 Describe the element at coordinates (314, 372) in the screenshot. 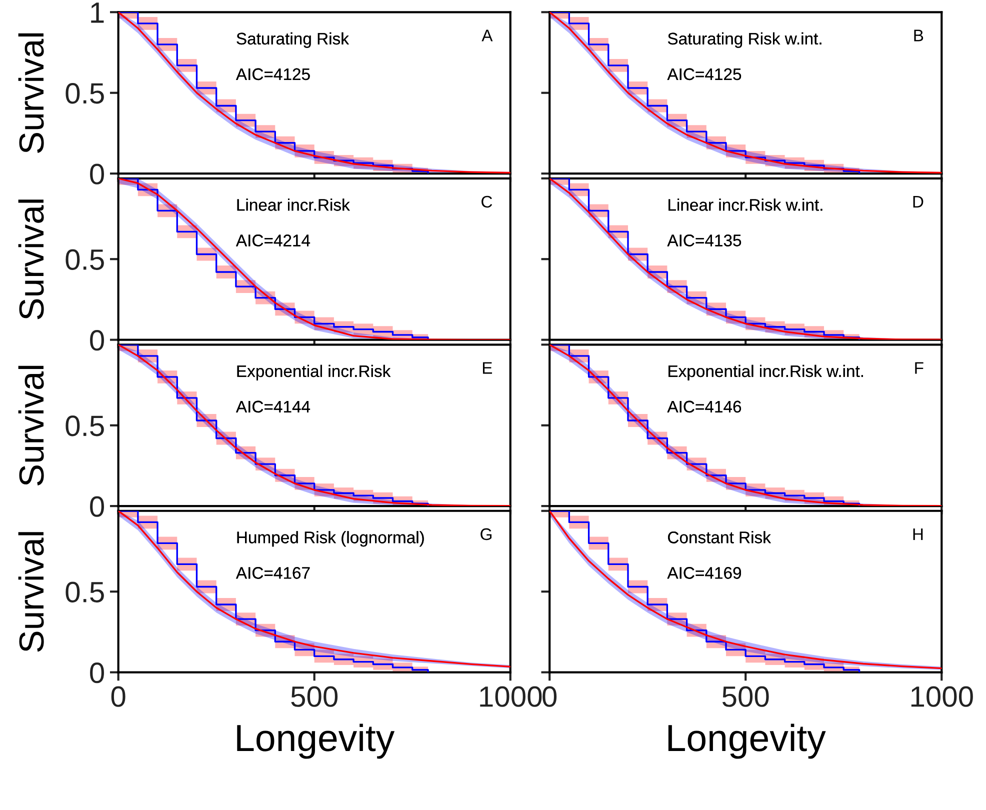

I see `text: Exponential incr.Risk` at that location.